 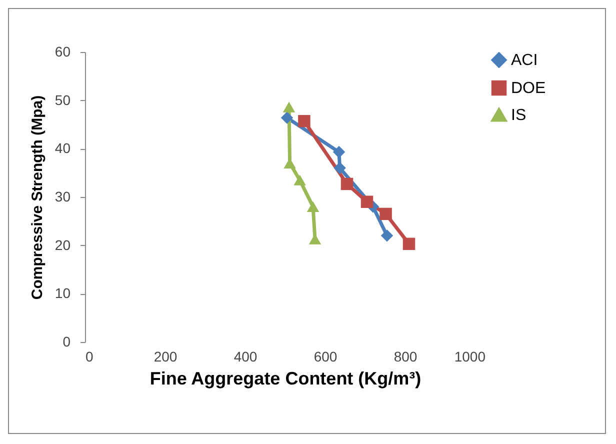 What do you see at coordinates (62, 148) in the screenshot?
I see `y-tick-label: 40` at bounding box center [62, 148].